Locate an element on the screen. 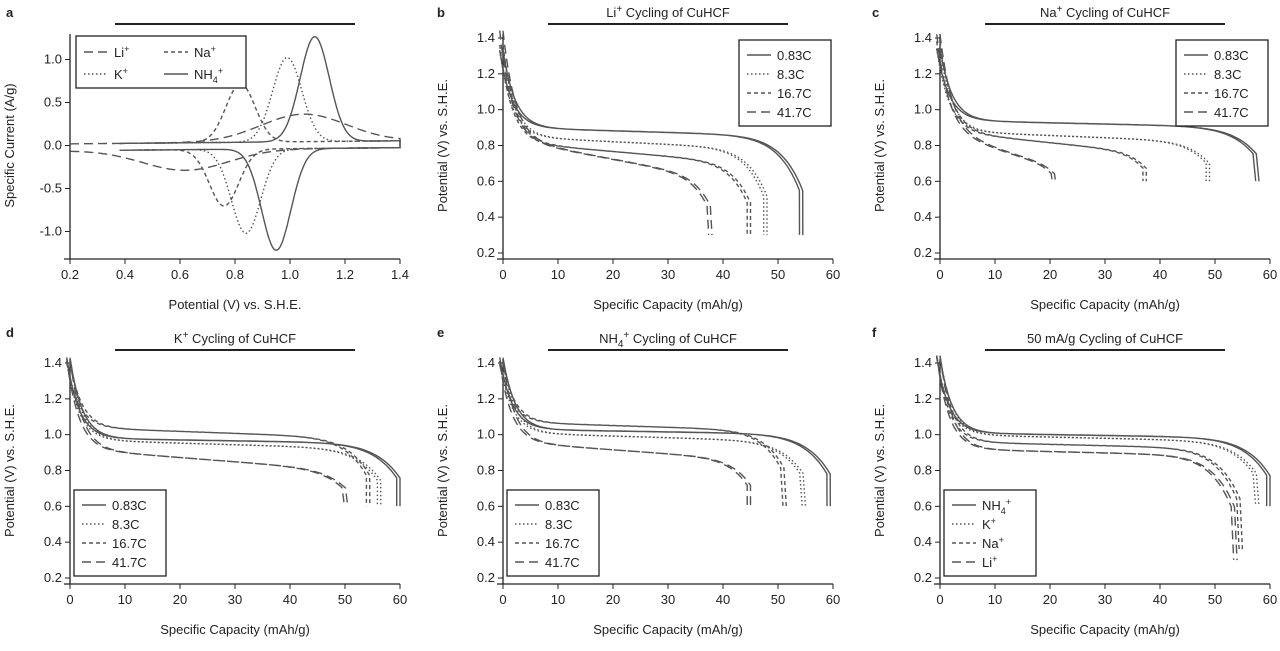 The image size is (1280, 651). legend-label: Li+ is located at coordinates (121, 52).